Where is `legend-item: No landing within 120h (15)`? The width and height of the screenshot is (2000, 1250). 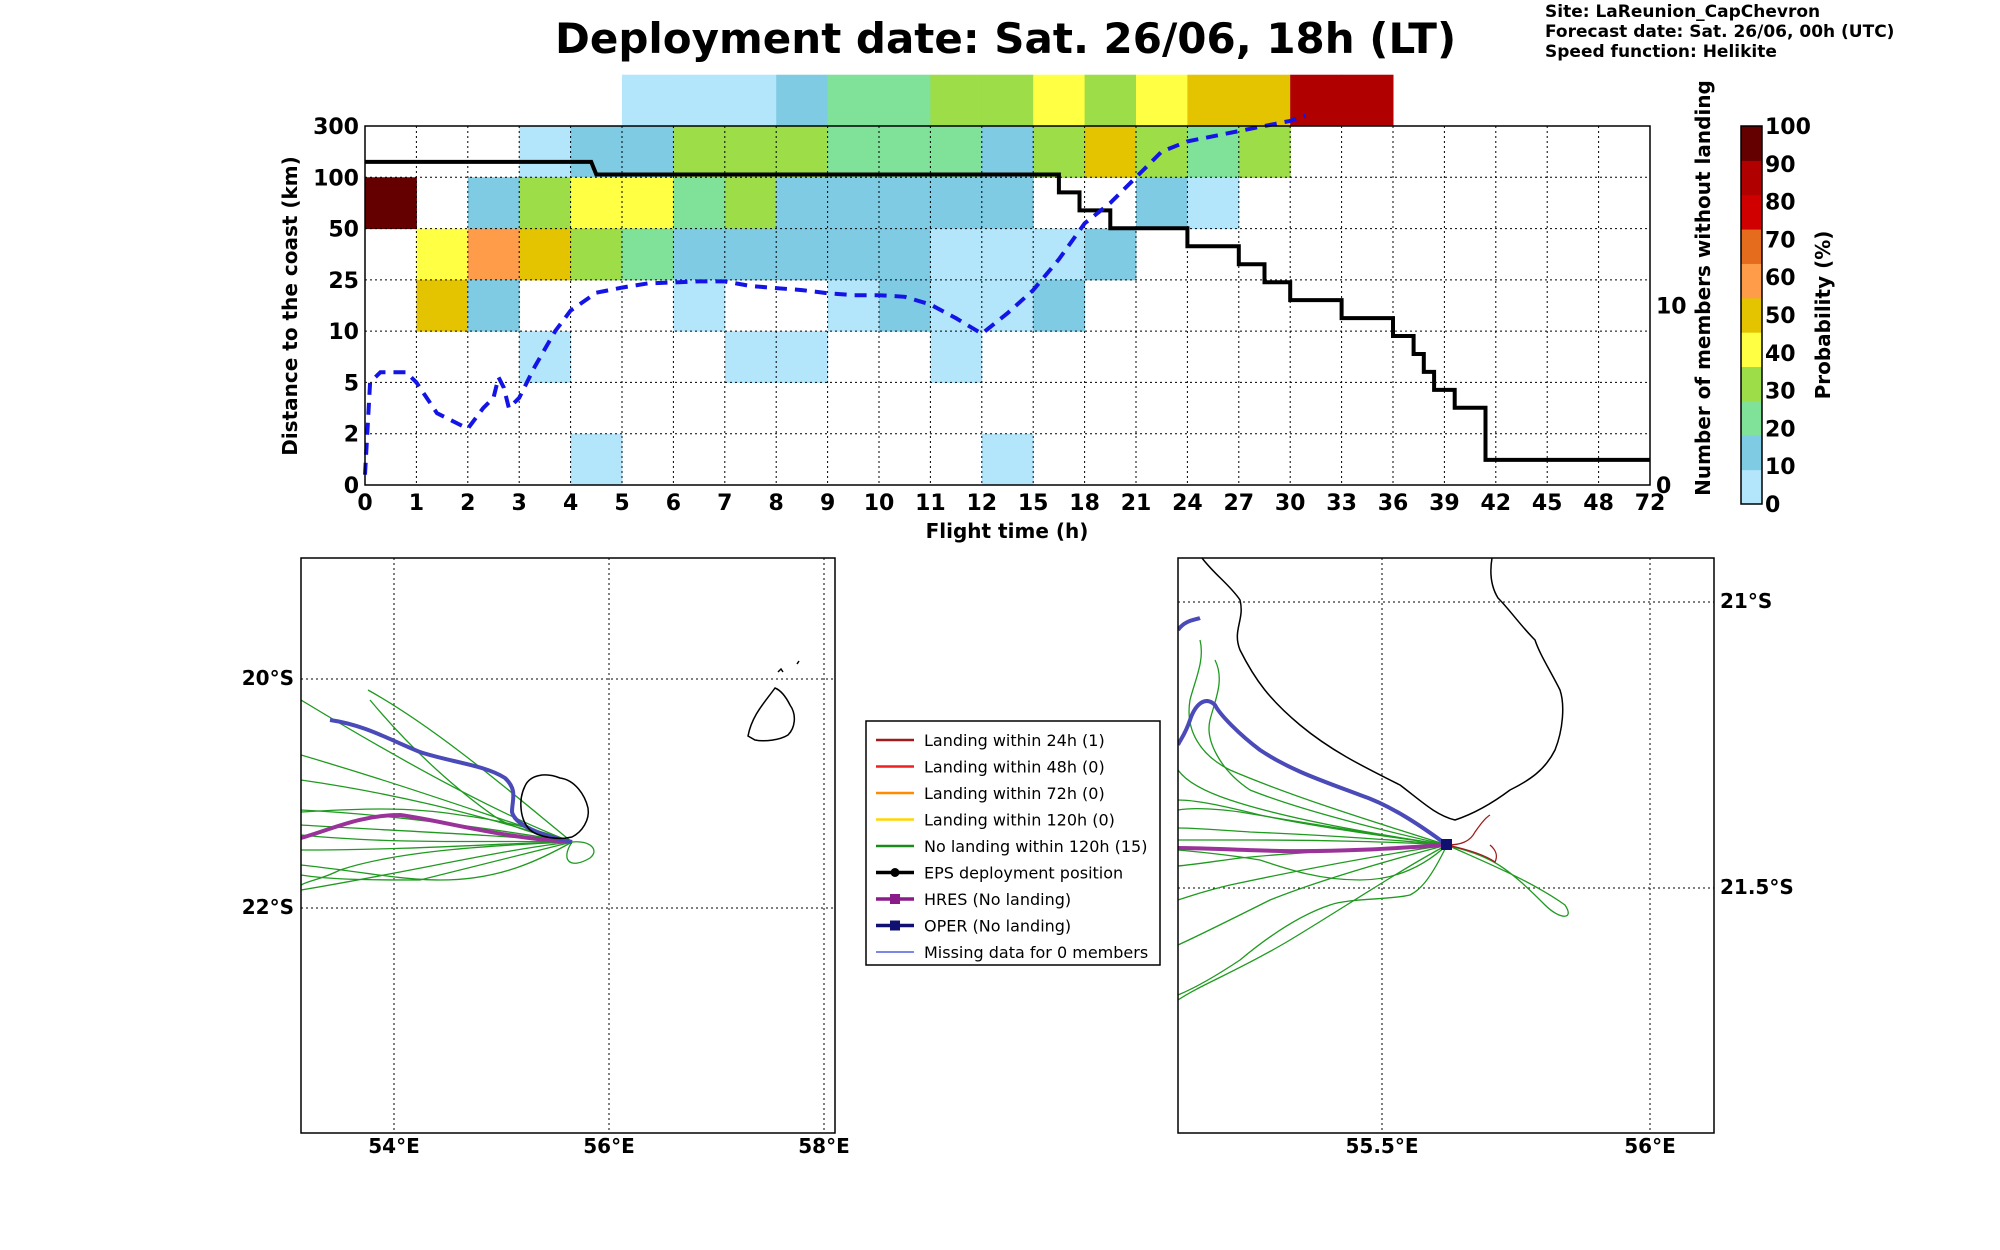 legend-item: No landing within 120h (15) is located at coordinates (1011, 846).